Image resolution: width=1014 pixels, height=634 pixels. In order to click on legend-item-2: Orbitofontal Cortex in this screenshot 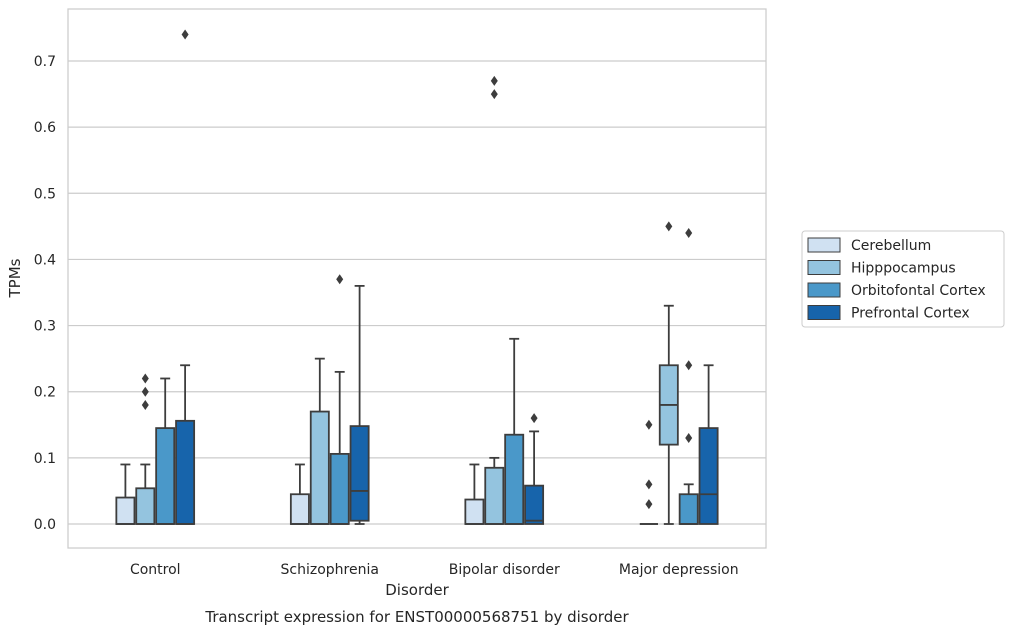, I will do `click(896, 290)`.